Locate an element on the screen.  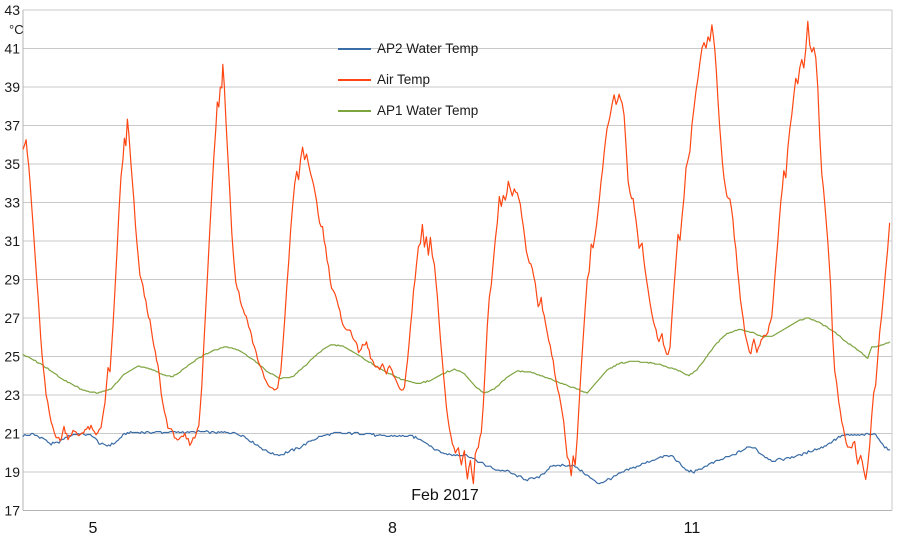
legend-label: AP1 Water Temp is located at coordinates (428, 110).